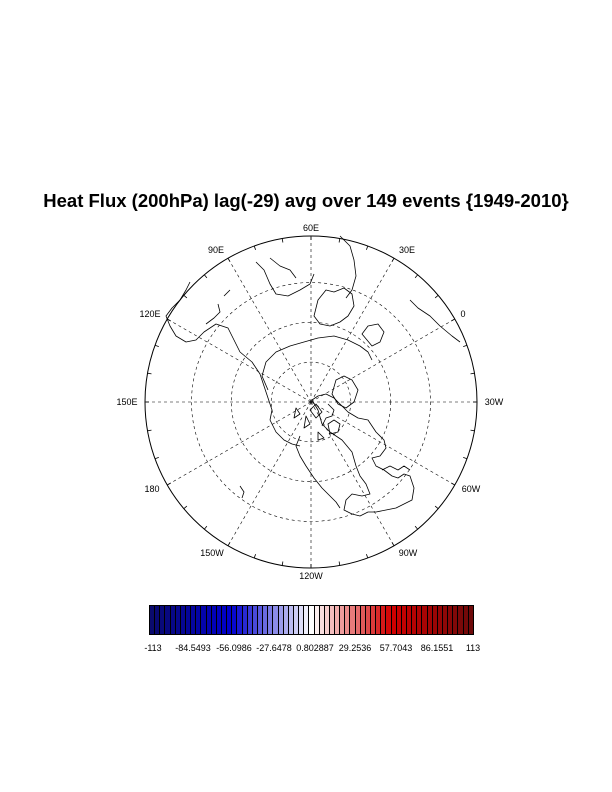 The image size is (612, 792). Describe the element at coordinates (309, 424) in the screenshot. I see `coastline-arctic-islands` at that location.